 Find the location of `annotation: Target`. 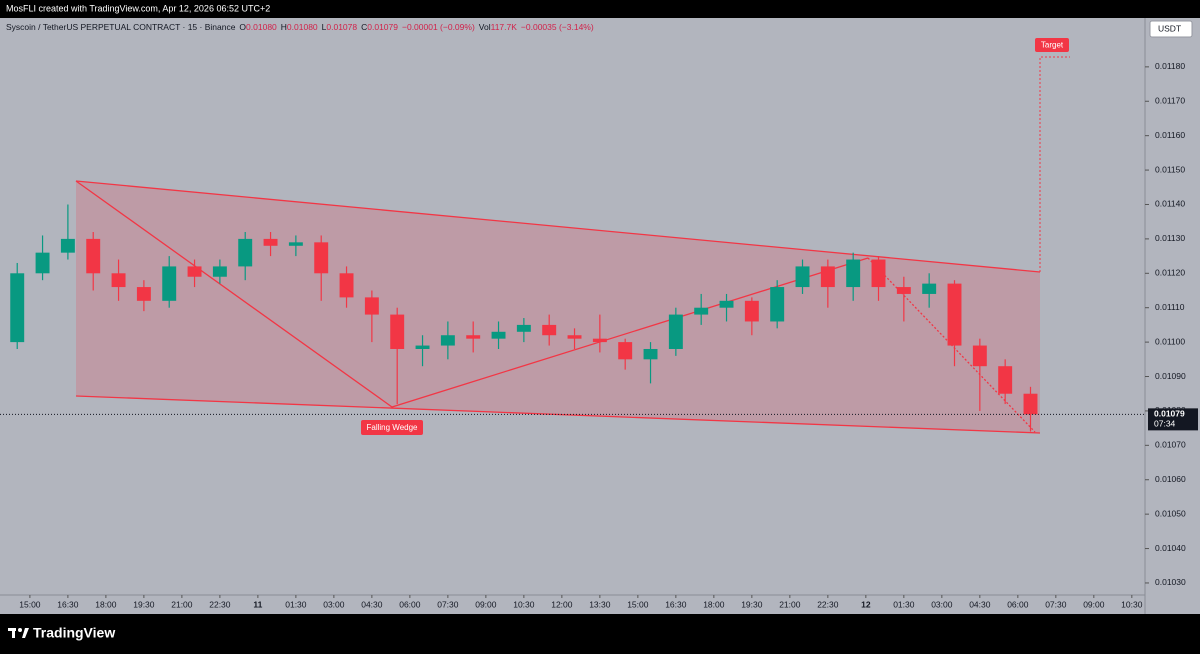

annotation: Target is located at coordinates (1052, 45).